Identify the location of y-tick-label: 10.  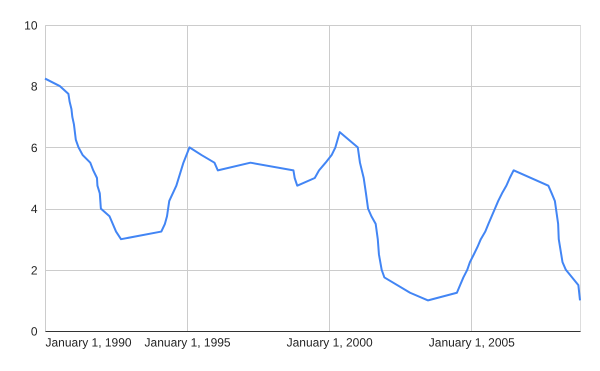
(31, 25).